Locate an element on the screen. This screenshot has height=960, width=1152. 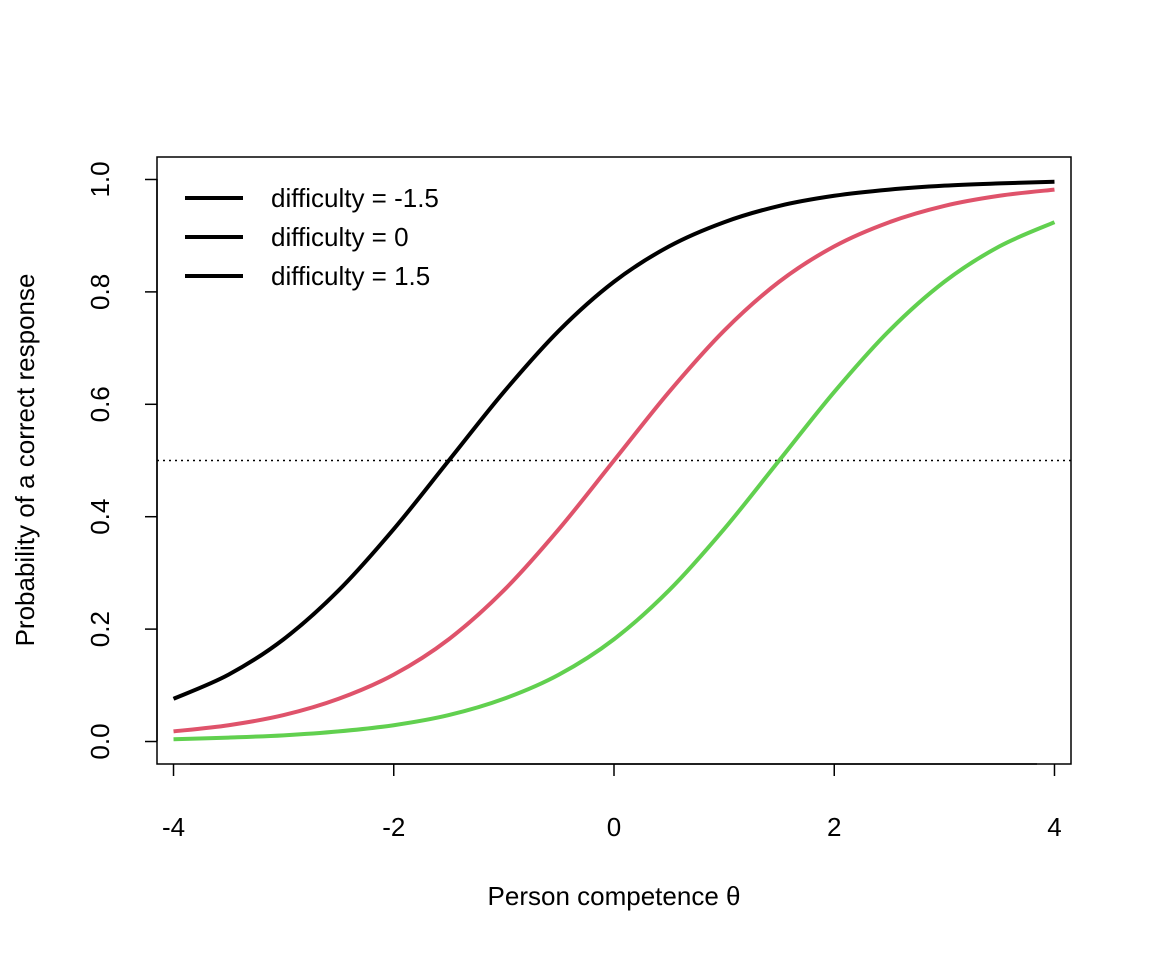
y-tick-label: 0.0 is located at coordinates (100, 741).